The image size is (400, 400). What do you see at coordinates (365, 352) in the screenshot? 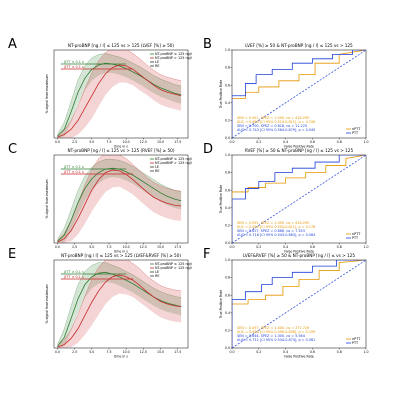
I see `x-tick-label: 1.0` at bounding box center [365, 352].